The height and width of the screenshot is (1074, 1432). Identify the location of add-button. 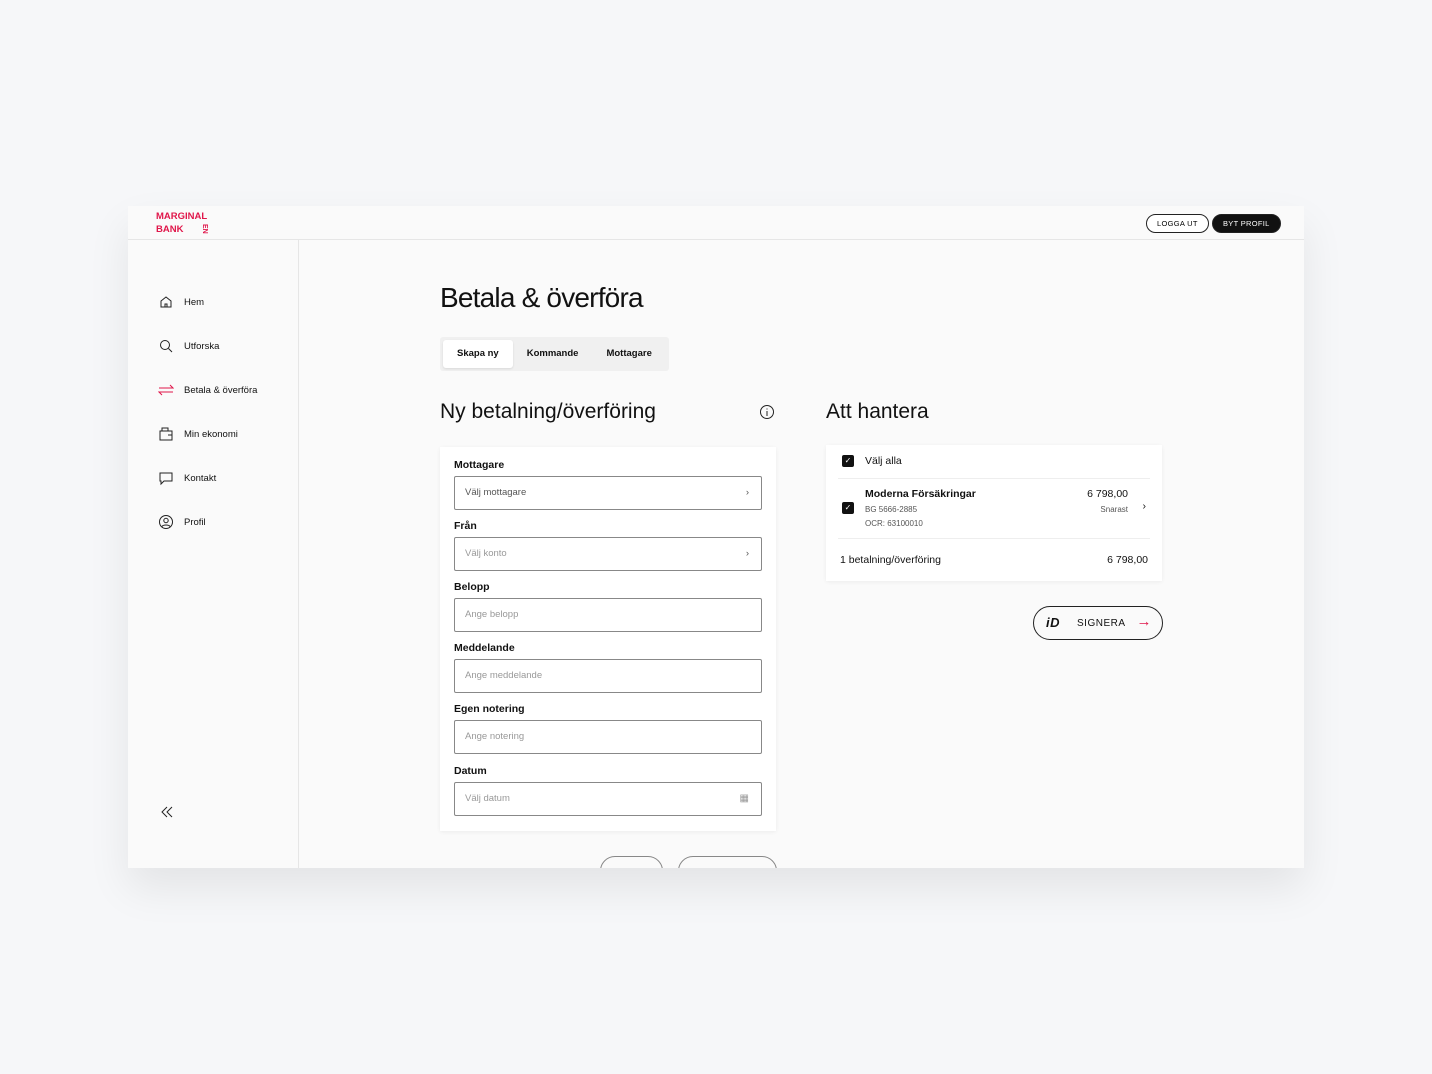
(727, 862).